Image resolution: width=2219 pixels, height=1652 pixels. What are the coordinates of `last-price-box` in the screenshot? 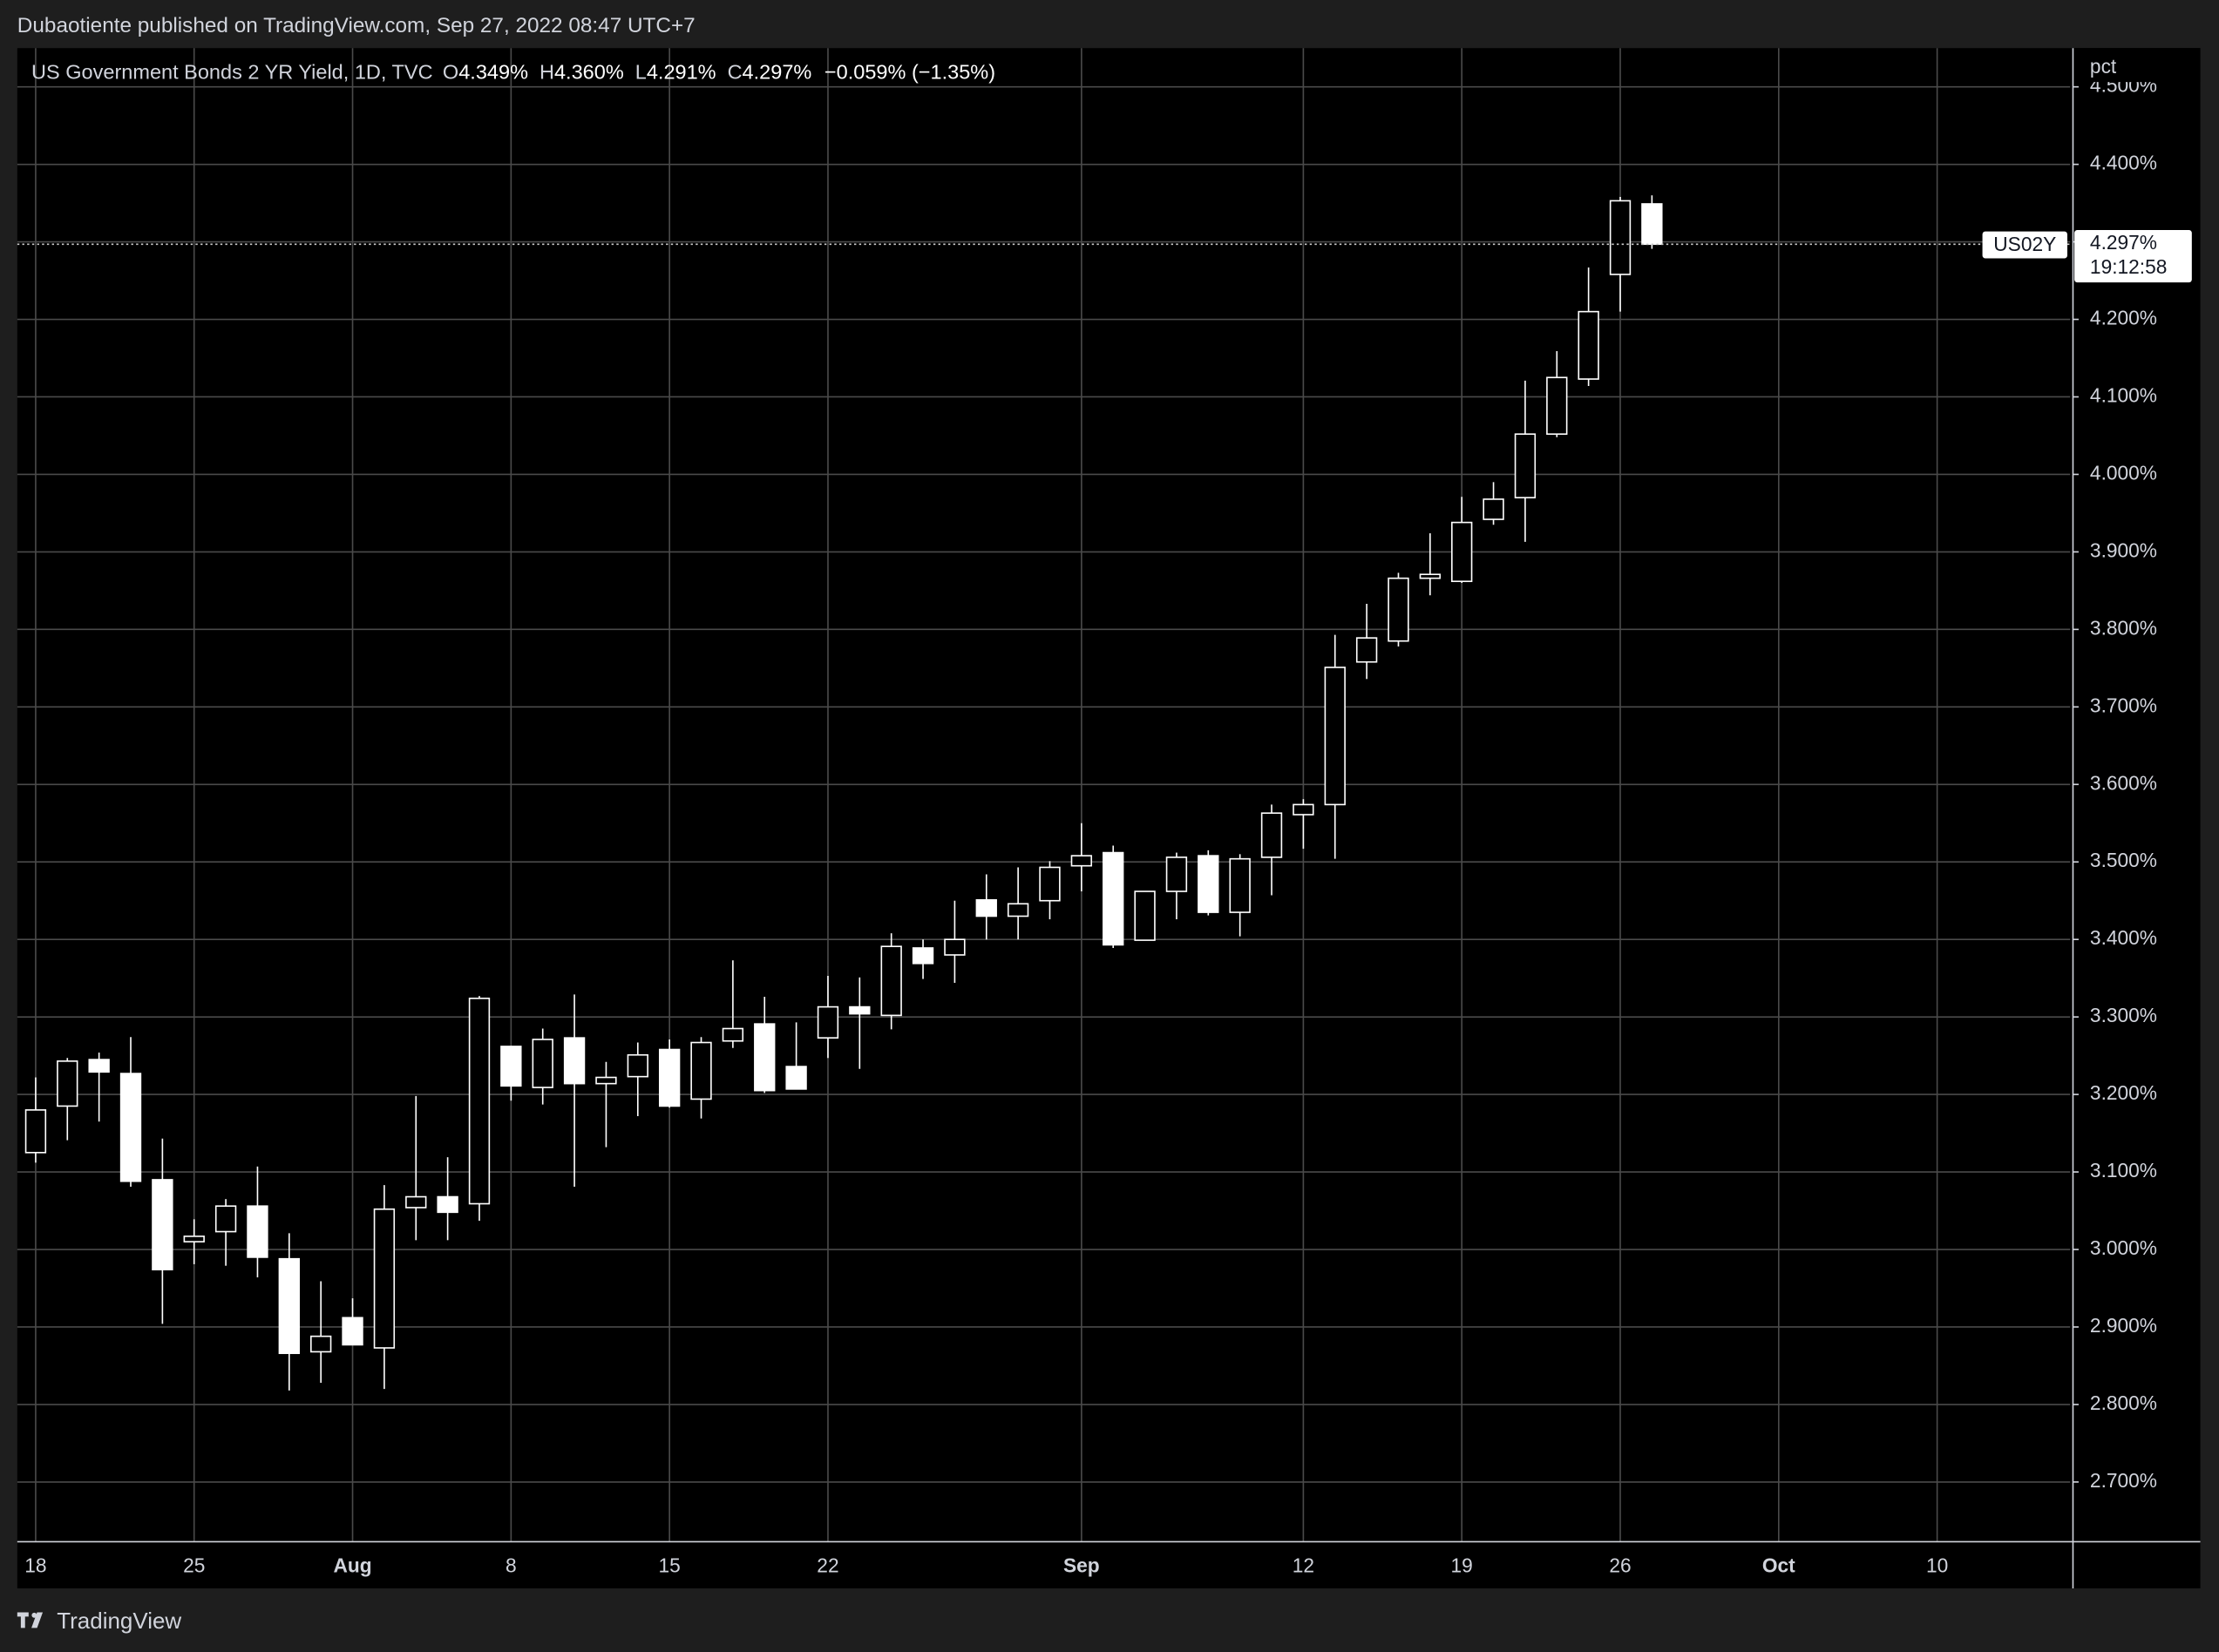 It's located at (2133, 256).